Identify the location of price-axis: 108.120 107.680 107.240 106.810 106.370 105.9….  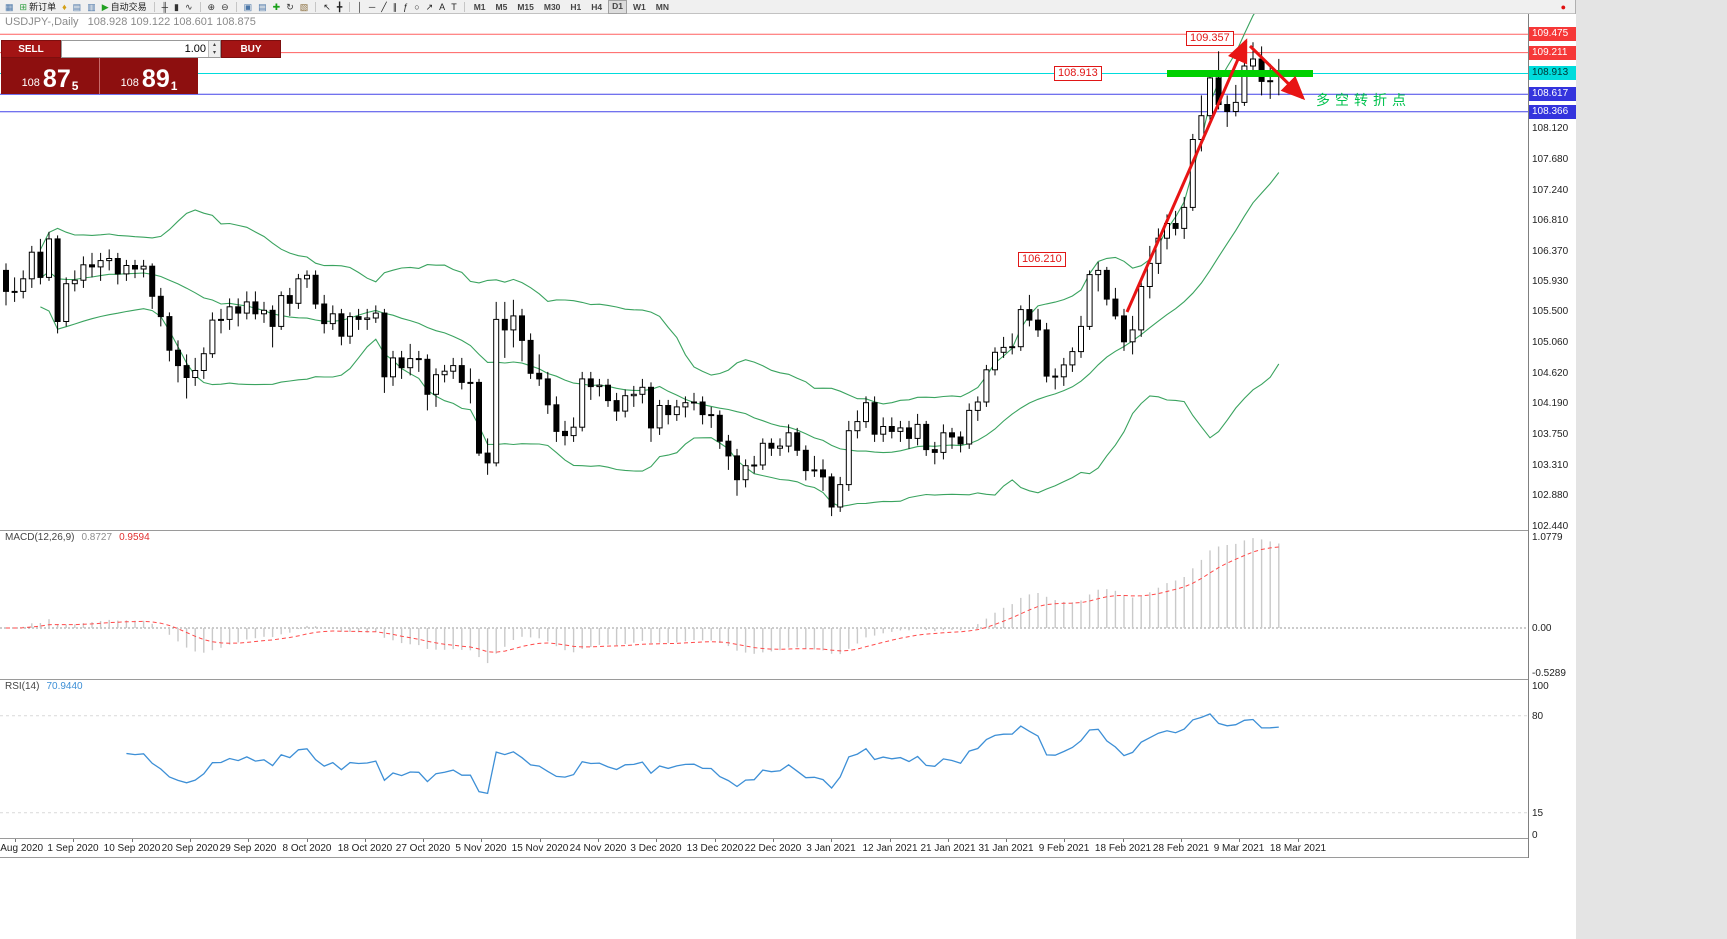
(1552, 436).